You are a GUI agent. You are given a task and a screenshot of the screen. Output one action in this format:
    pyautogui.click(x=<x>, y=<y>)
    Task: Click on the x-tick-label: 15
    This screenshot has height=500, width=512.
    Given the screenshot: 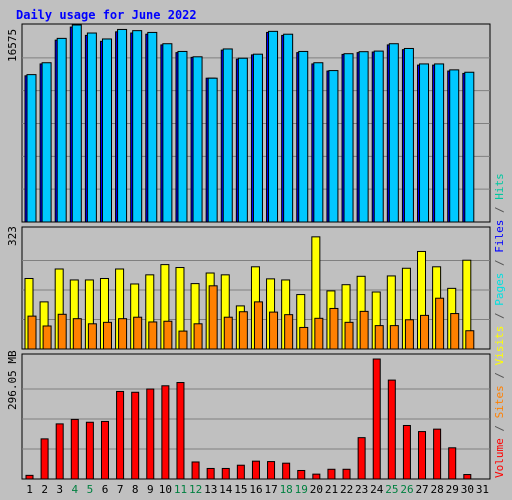 What is the action you would take?
    pyautogui.click(x=240, y=489)
    